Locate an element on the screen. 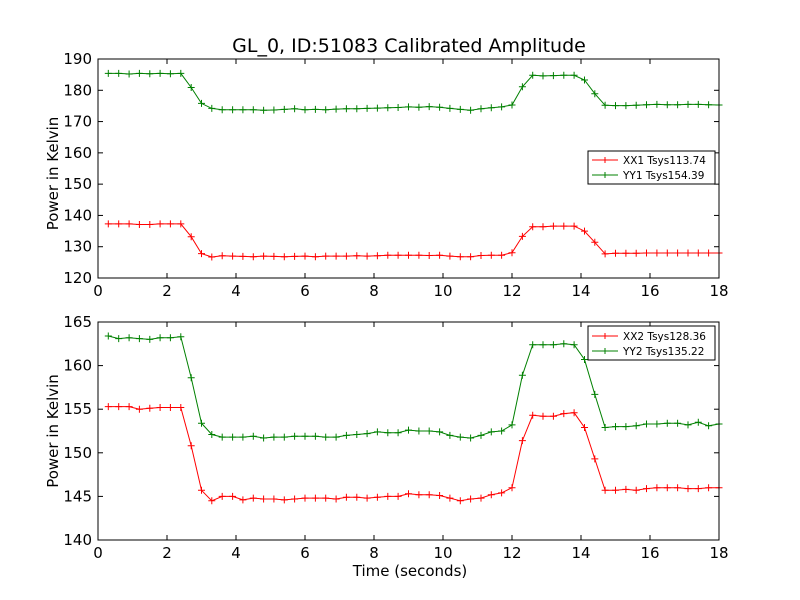 The height and width of the screenshot is (600, 800). top-legend-label-xx1: XX1 Tsys113.74 is located at coordinates (664, 161).